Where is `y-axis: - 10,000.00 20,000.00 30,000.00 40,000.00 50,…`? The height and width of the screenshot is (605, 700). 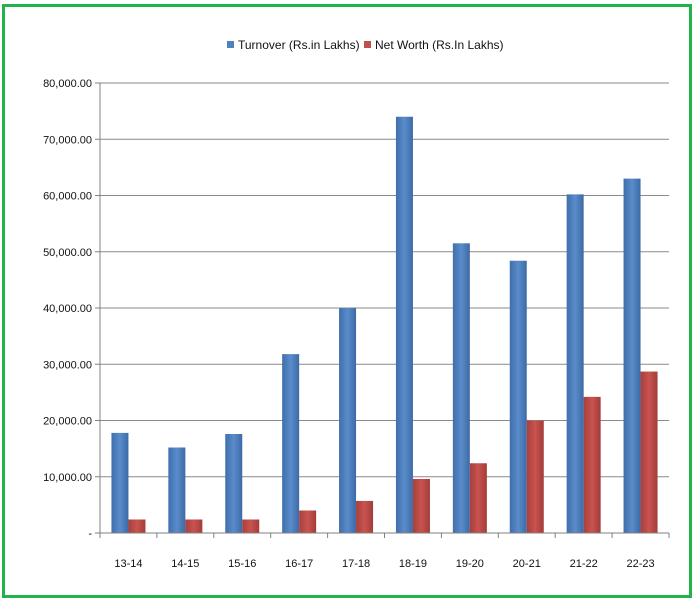
y-axis: - 10,000.00 20,000.00 30,000.00 40,000.00 50,… is located at coordinates (72, 309).